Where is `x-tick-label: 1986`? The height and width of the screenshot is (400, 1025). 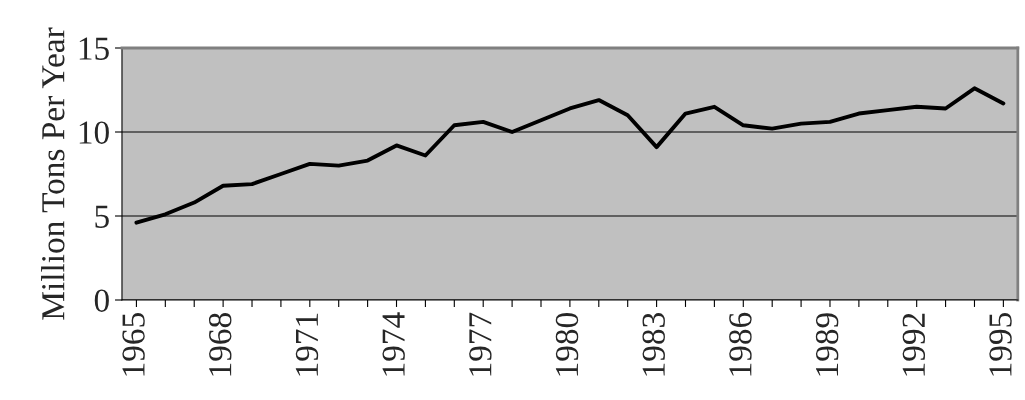
x-tick-label: 1986 is located at coordinates (740, 344).